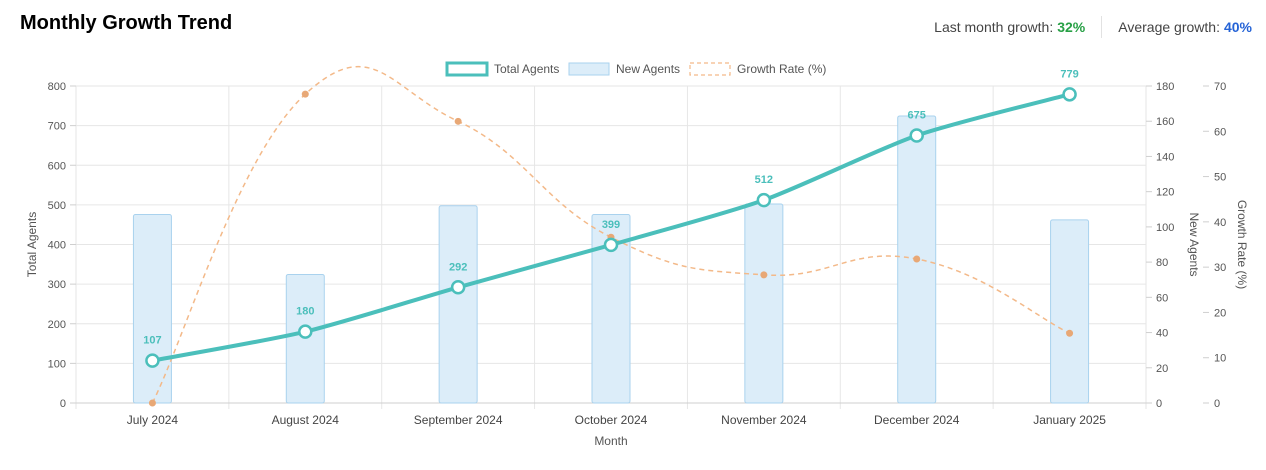 The height and width of the screenshot is (470, 1266). What do you see at coordinates (1237, 27) in the screenshot?
I see `average-growth-value: 40%` at bounding box center [1237, 27].